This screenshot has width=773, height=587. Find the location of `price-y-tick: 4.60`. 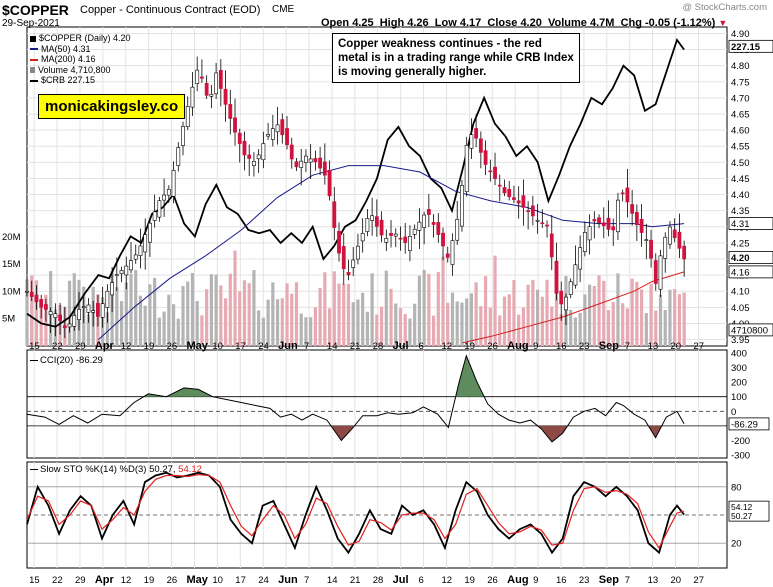

price-y-tick: 4.60 is located at coordinates (740, 131).